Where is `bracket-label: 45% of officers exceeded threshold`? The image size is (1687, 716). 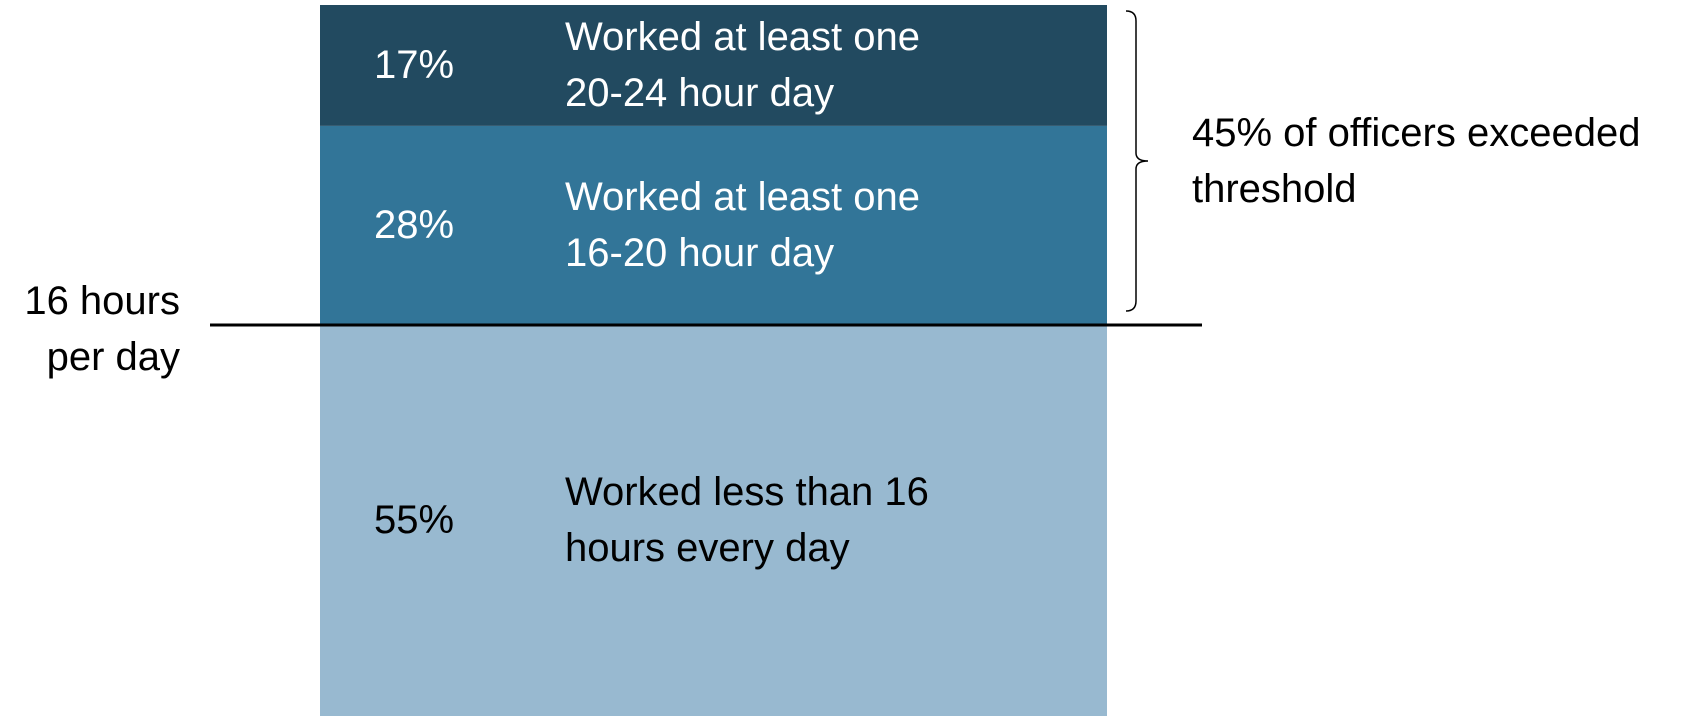
bracket-label: 45% of officers exceeded threshold is located at coordinates (1416, 160).